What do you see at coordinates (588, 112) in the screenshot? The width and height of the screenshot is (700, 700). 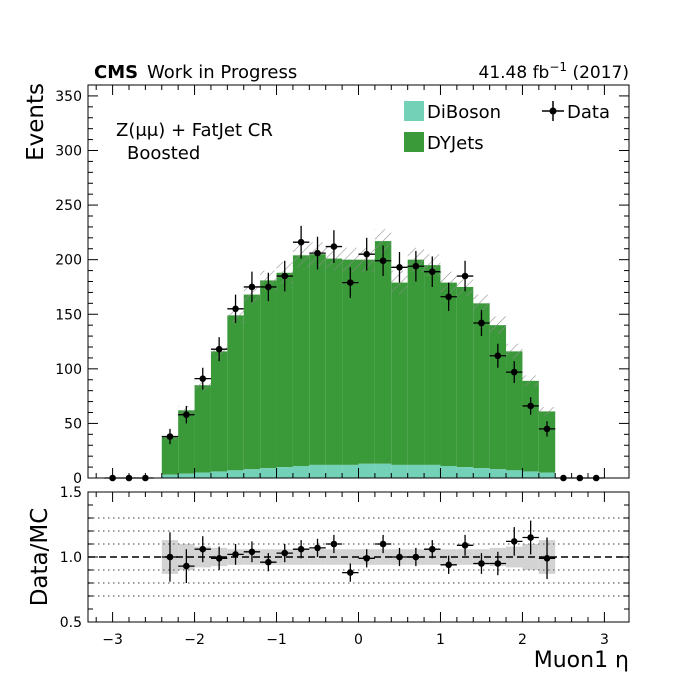 I see `legend-label-data: Data` at bounding box center [588, 112].